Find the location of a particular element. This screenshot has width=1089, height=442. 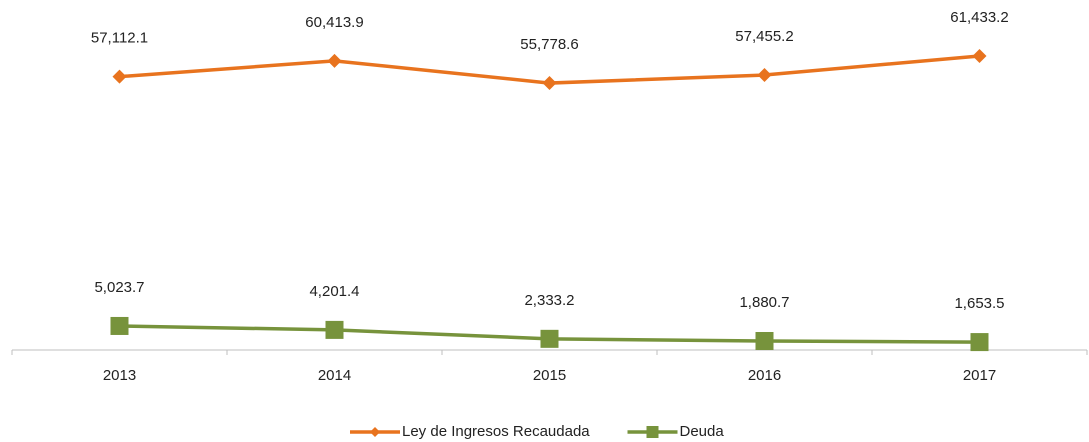

data-label: 60,413.9 is located at coordinates (334, 22).